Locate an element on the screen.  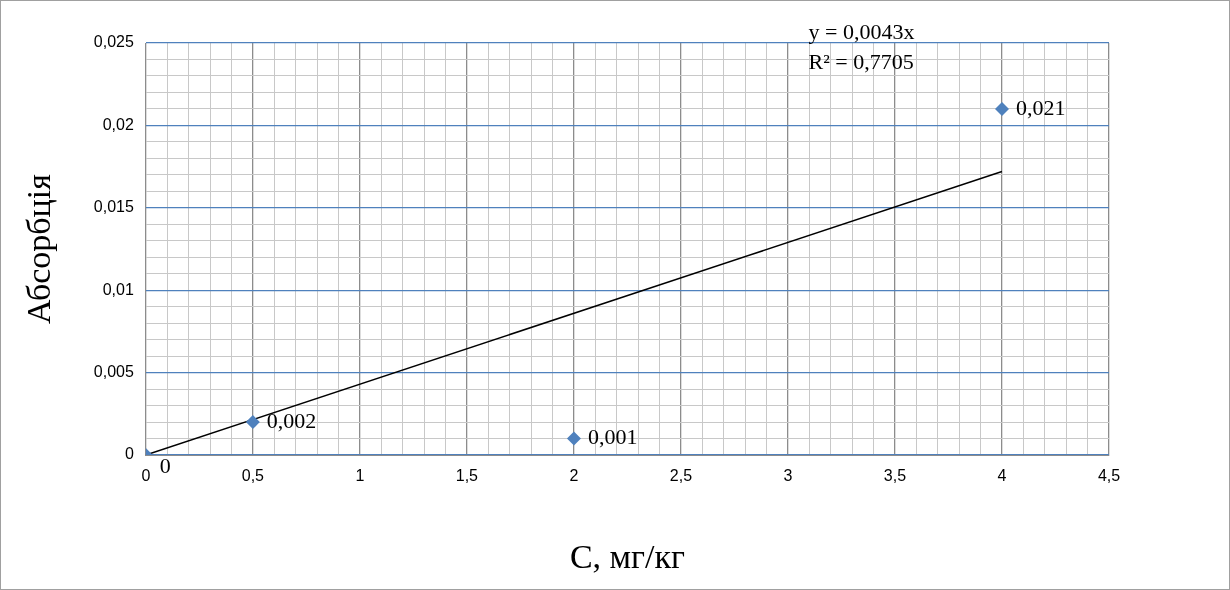
y-axis-title: Абсорбція is located at coordinates (39, 248).